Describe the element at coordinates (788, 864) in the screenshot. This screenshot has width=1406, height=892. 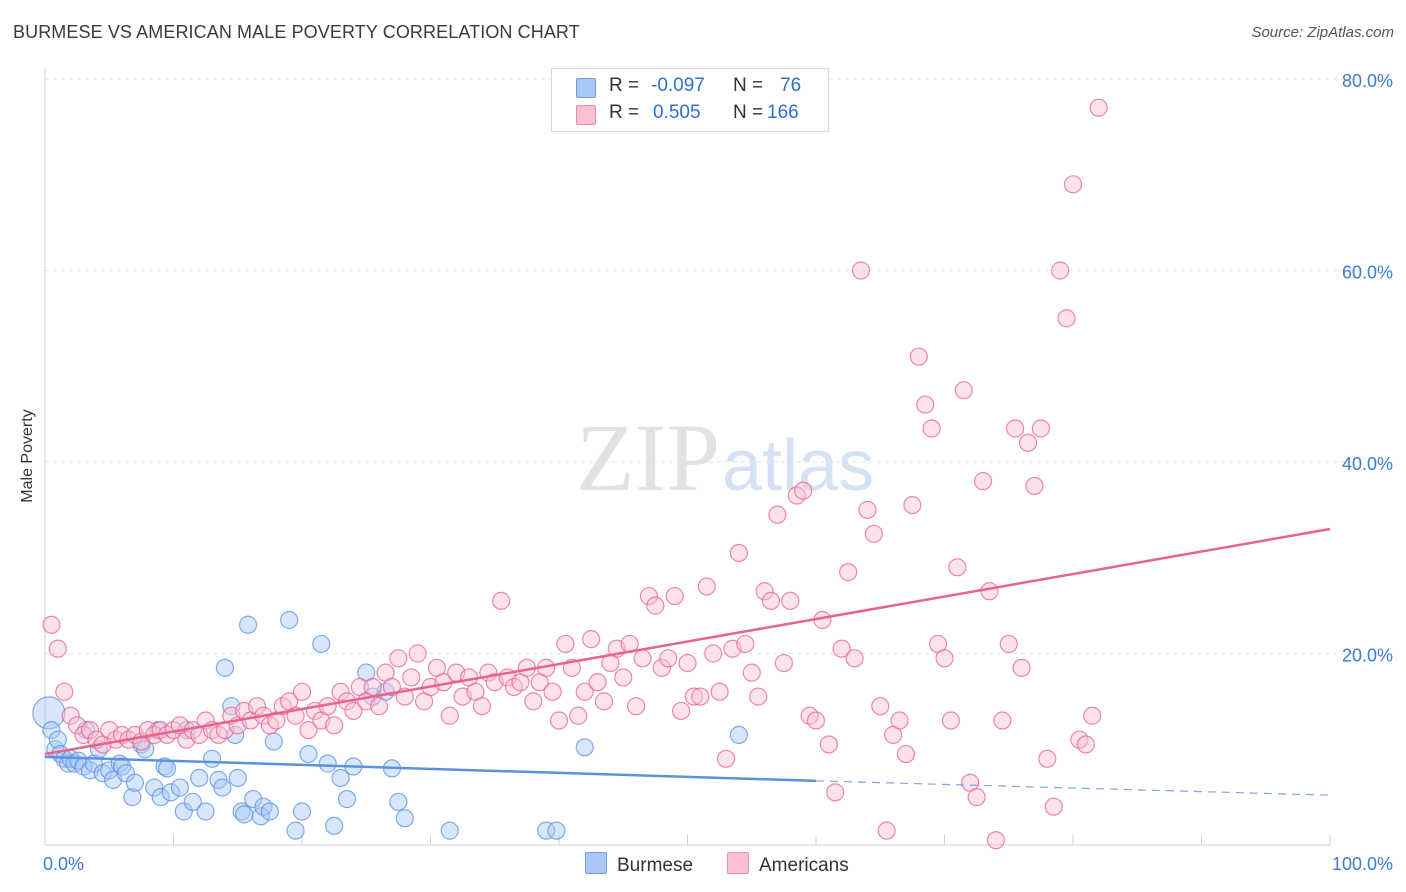
I see `series-legend-americans: Americans` at that location.